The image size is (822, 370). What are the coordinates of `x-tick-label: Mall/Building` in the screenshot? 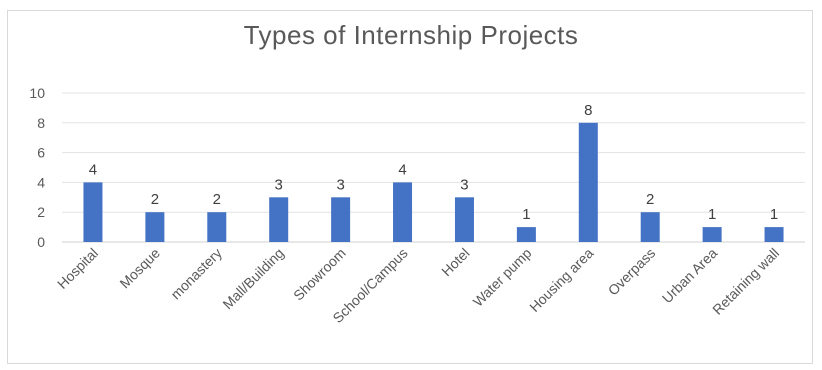 It's located at (252, 278).